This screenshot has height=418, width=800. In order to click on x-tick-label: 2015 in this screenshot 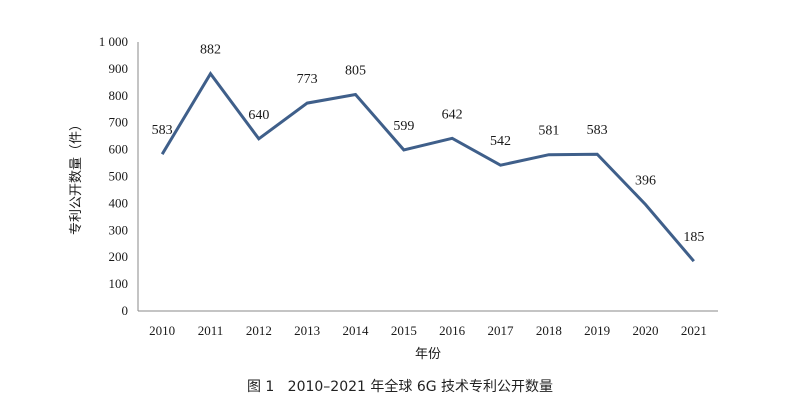, I will do `click(404, 330)`.